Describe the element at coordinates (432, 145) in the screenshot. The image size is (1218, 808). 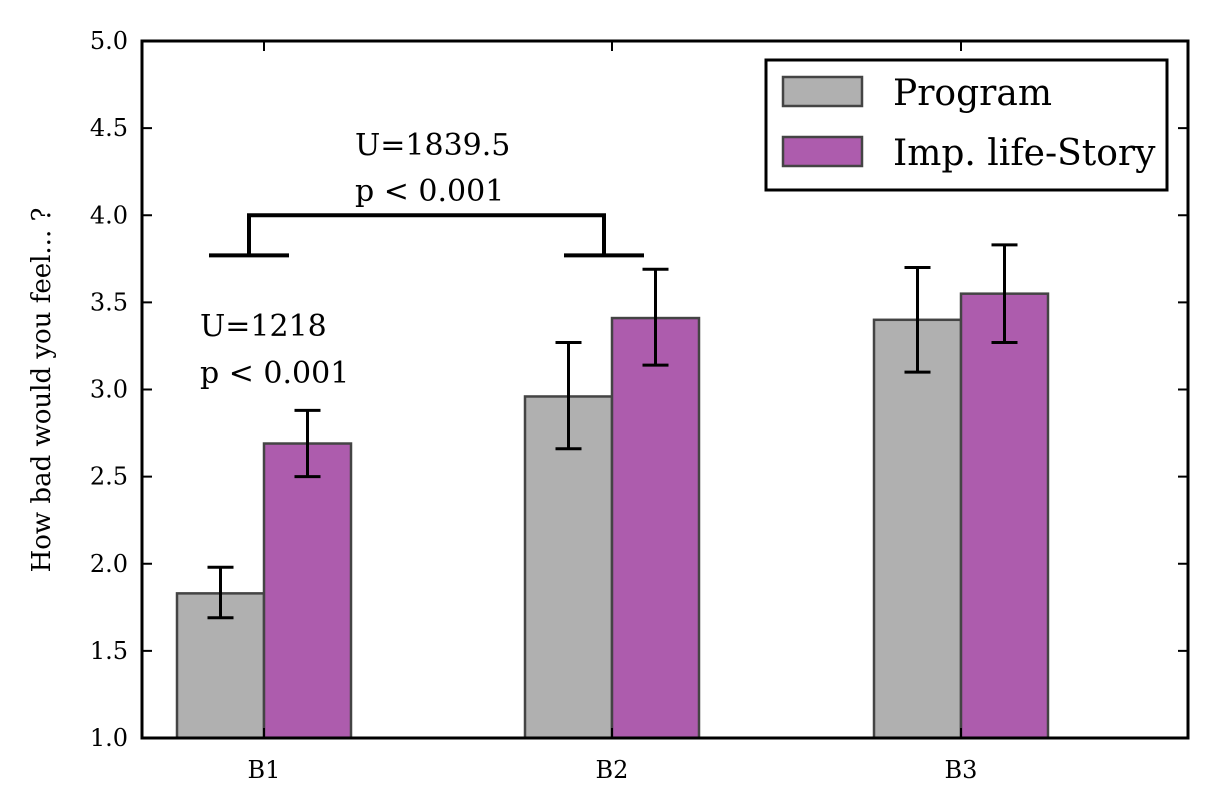
I see `annotation-b1-b2-stat: U=1839.5` at that location.